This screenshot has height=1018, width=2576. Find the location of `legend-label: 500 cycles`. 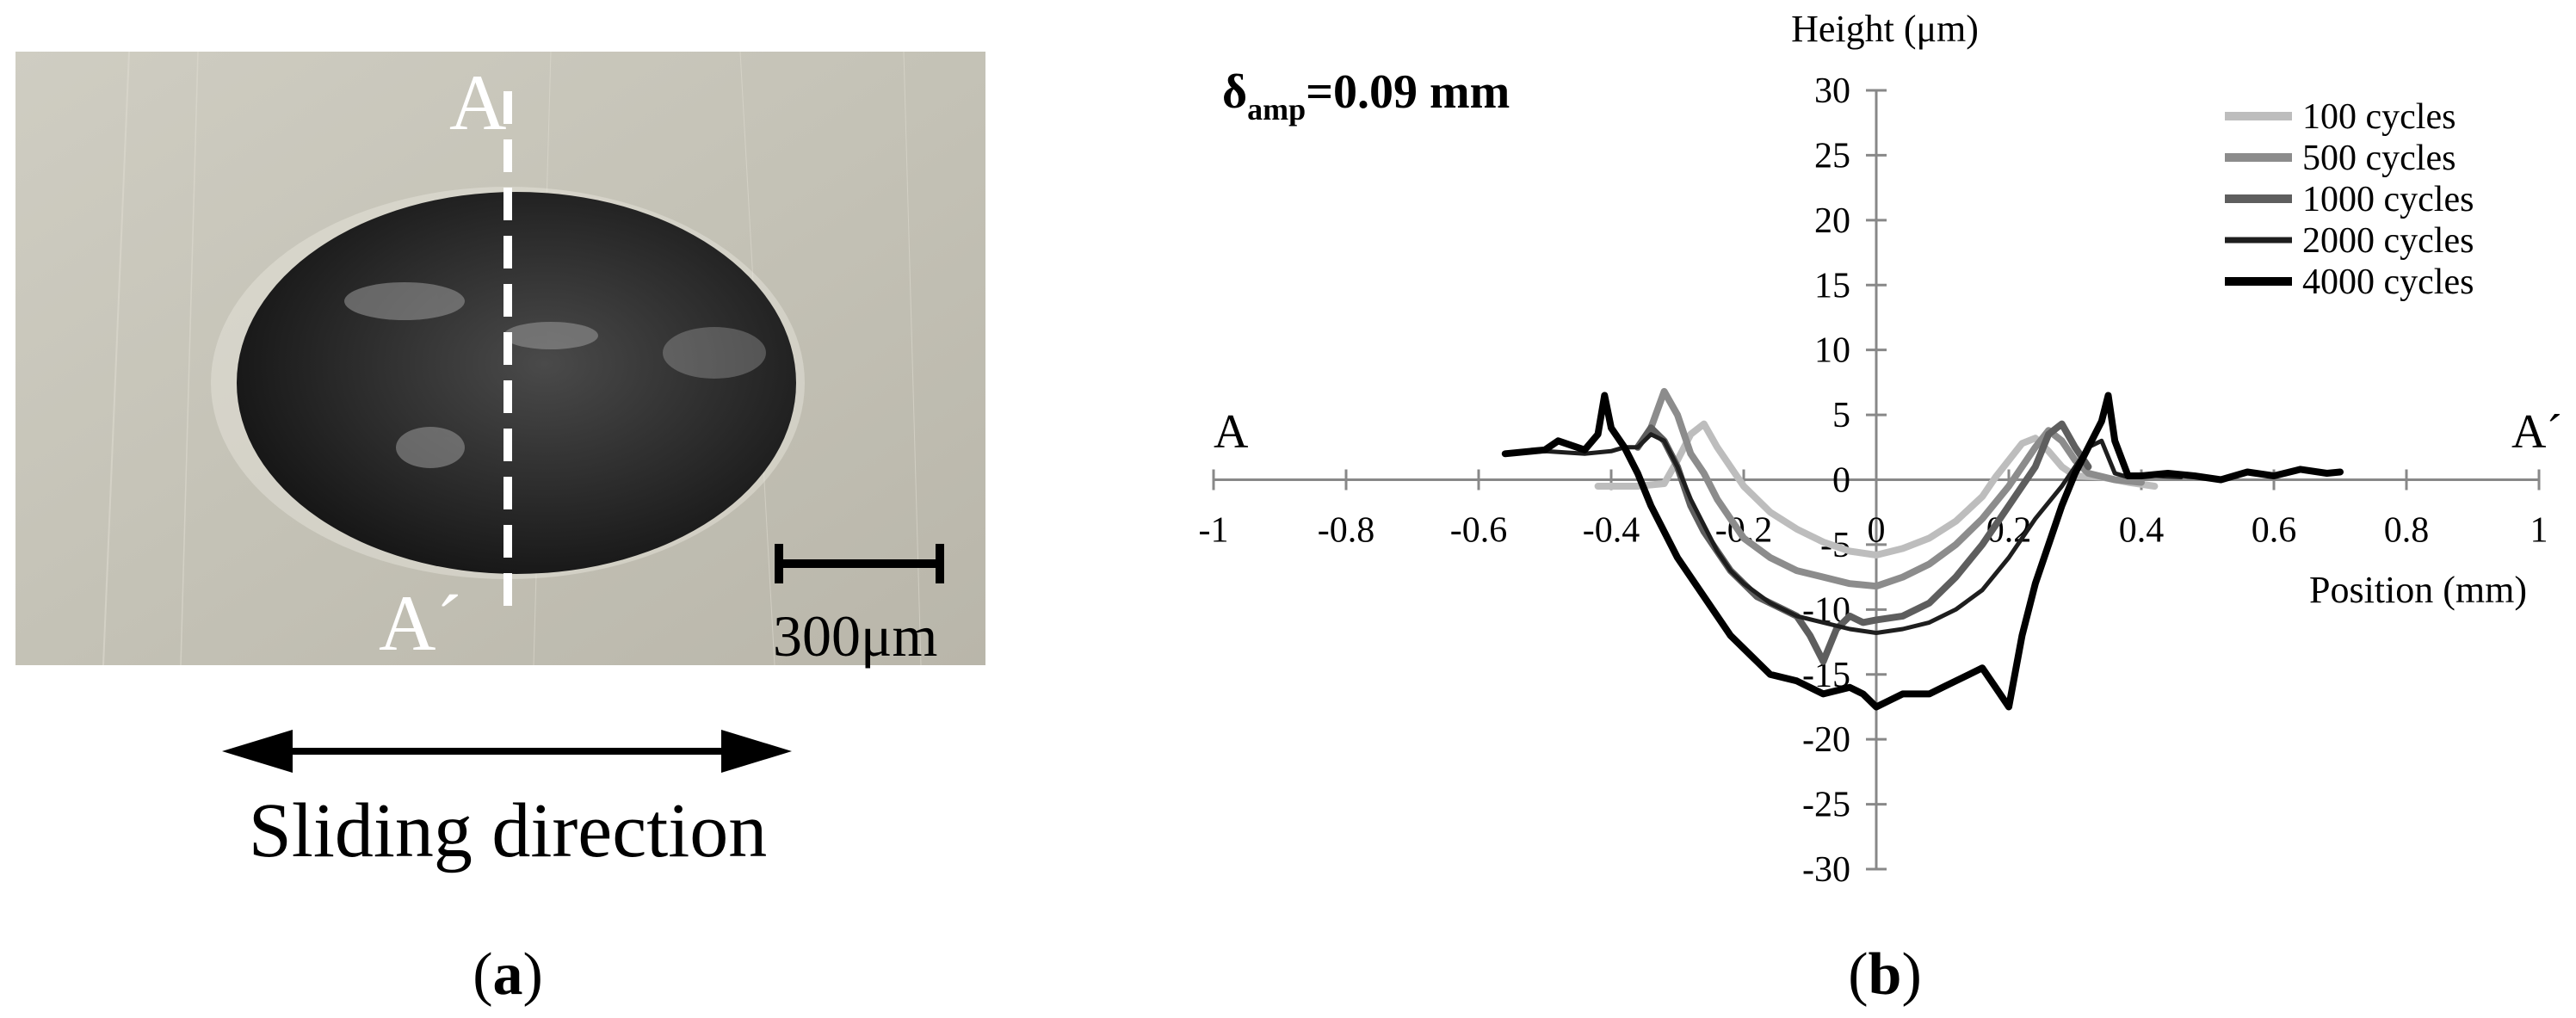

legend-label: 500 cycles is located at coordinates (2379, 158).